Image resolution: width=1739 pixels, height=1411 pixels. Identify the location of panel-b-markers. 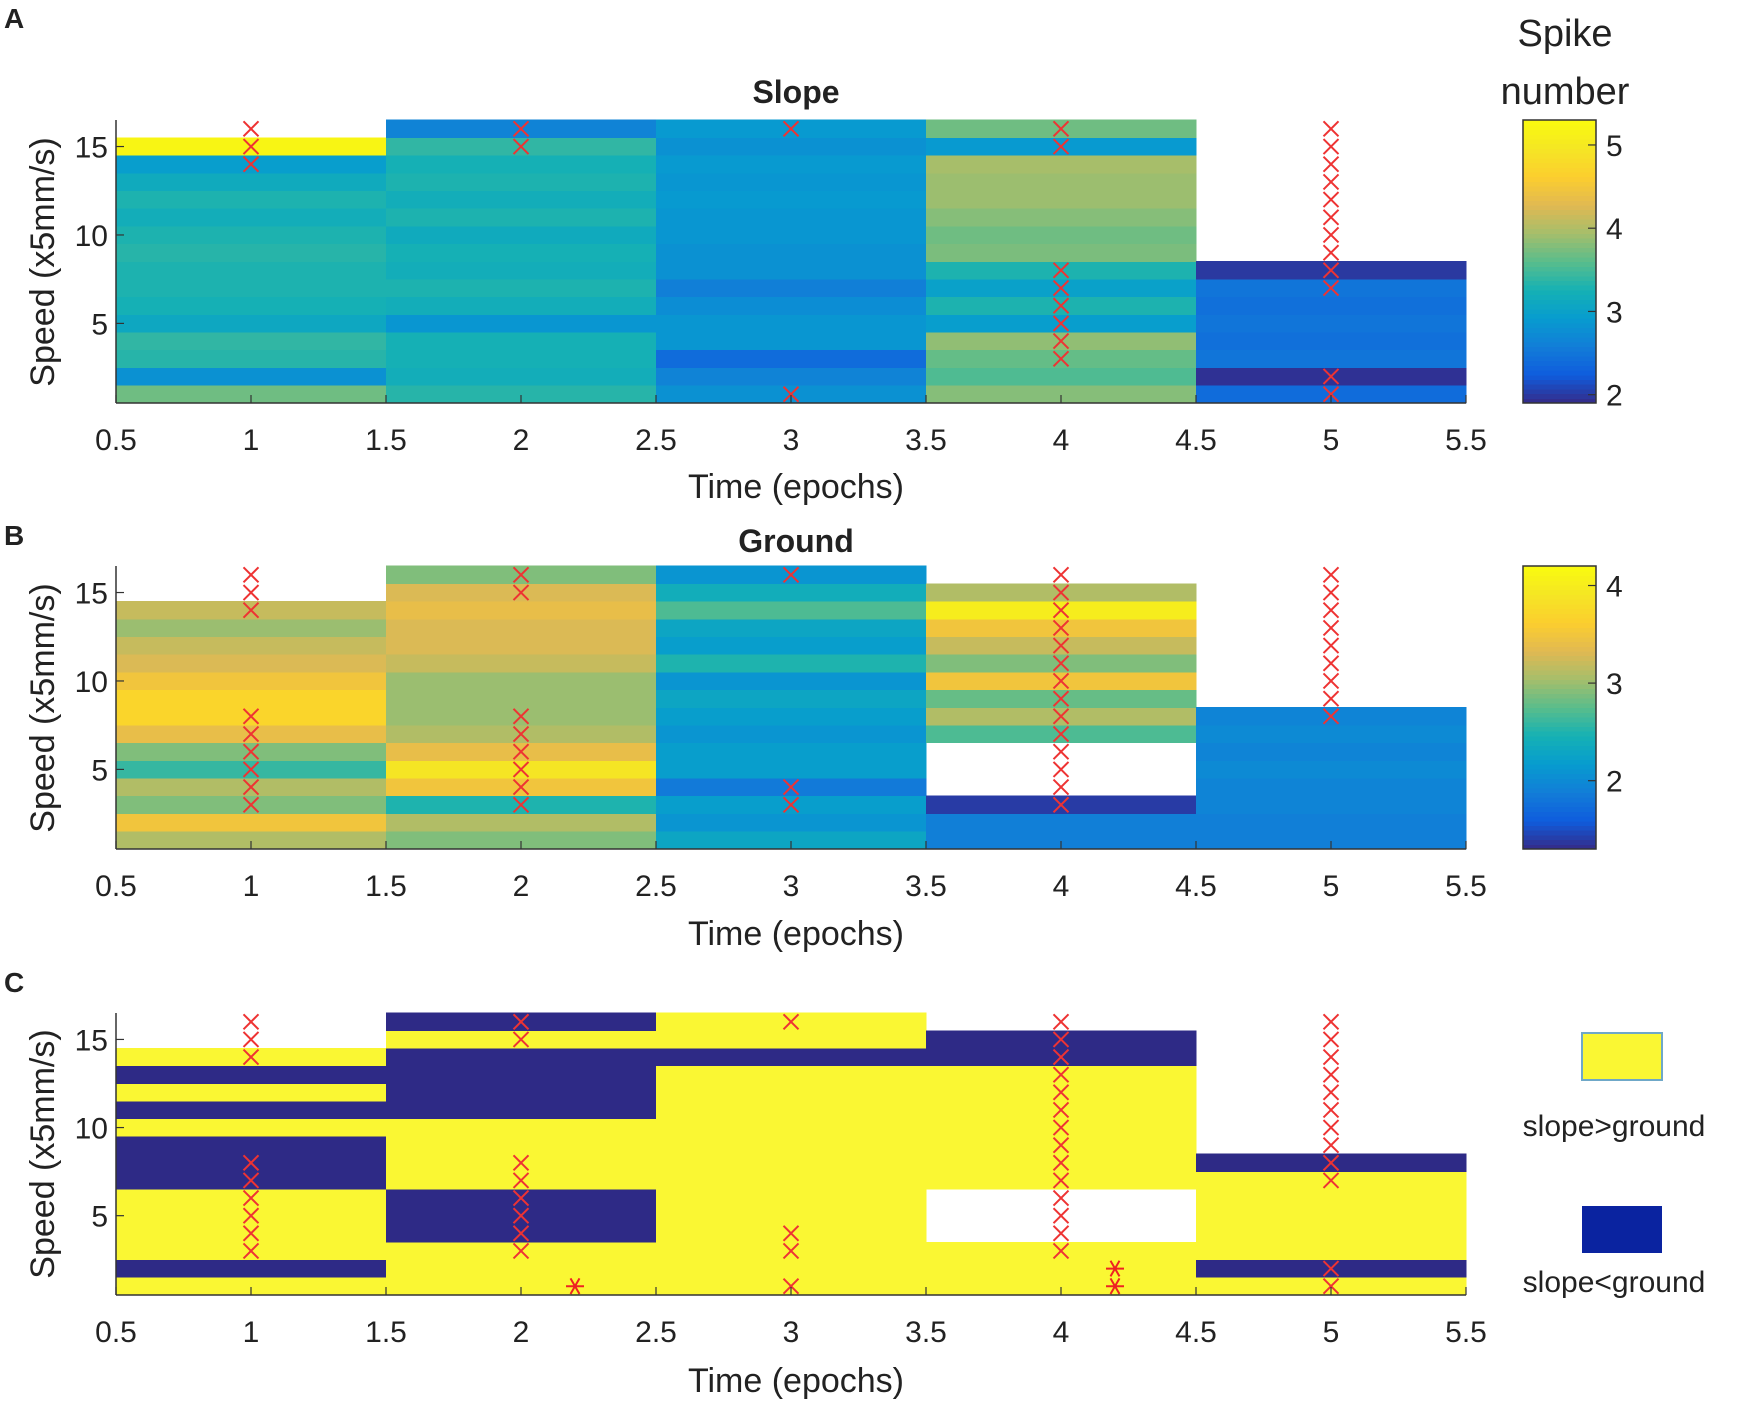
(791, 689).